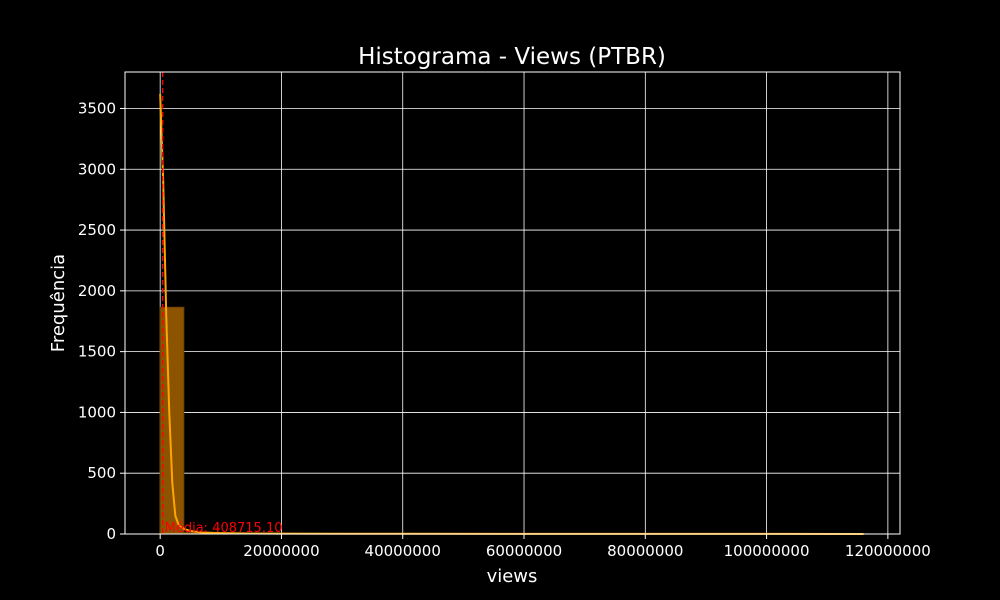 This screenshot has width=1000, height=600. Describe the element at coordinates (97, 169) in the screenshot. I see `y-tick-label: 3000` at that location.